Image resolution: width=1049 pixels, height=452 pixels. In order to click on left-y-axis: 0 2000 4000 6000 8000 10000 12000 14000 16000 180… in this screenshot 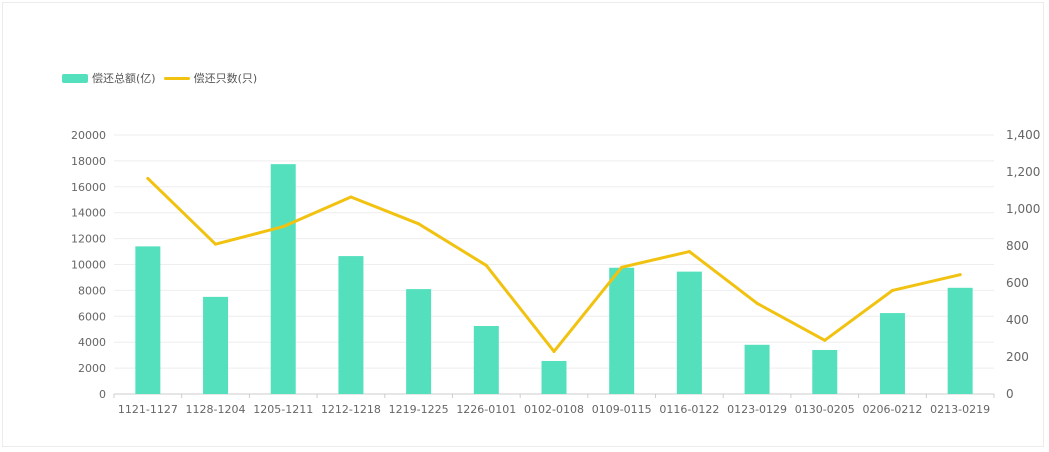, I will do `click(88, 265)`.